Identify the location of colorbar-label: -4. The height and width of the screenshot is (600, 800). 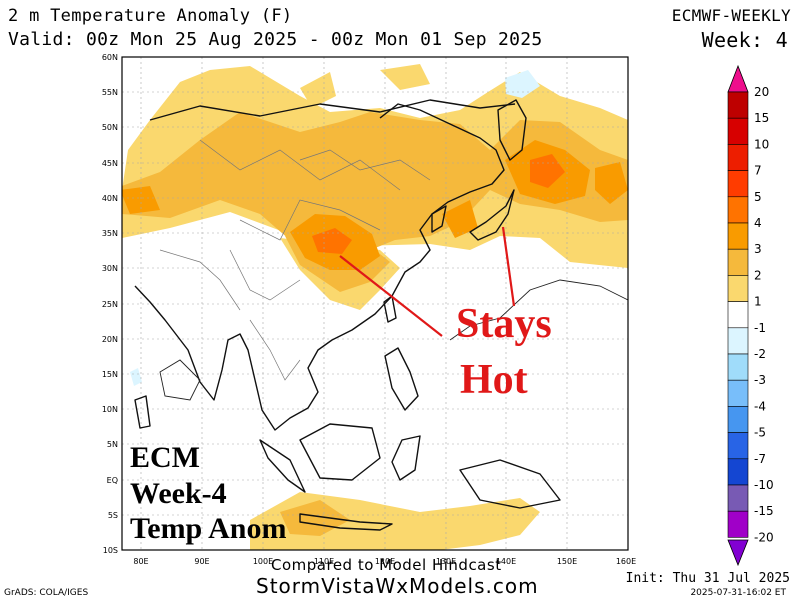
(760, 406).